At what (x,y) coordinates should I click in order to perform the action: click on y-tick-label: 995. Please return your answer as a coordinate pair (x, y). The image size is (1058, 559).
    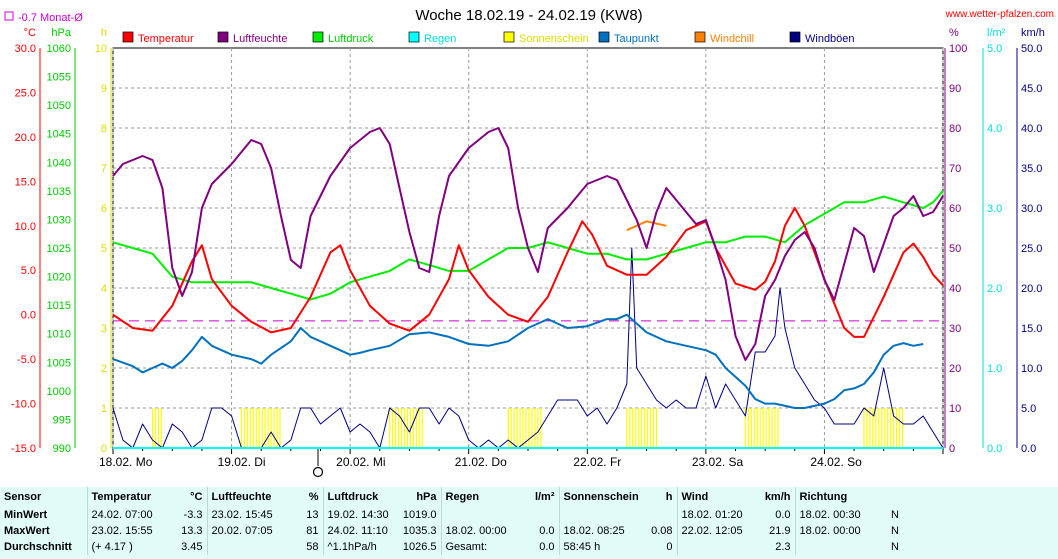
    Looking at the image, I should click on (62, 420).